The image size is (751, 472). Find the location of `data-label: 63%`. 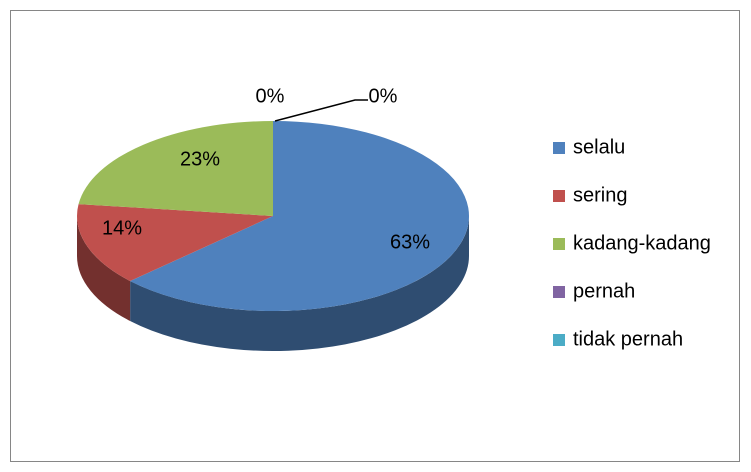

data-label: 63% is located at coordinates (410, 242).